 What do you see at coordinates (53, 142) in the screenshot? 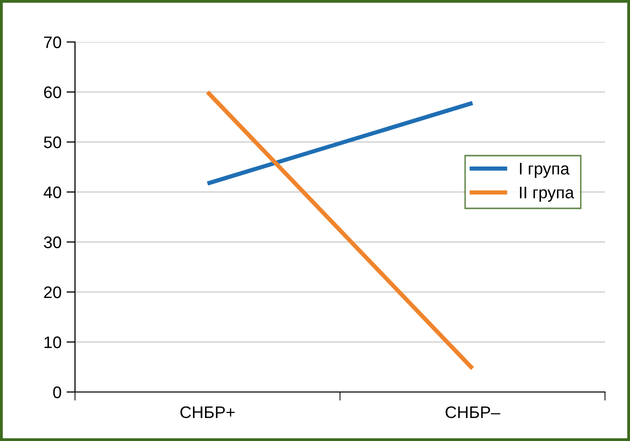
I see `y-tick-label: 50` at bounding box center [53, 142].